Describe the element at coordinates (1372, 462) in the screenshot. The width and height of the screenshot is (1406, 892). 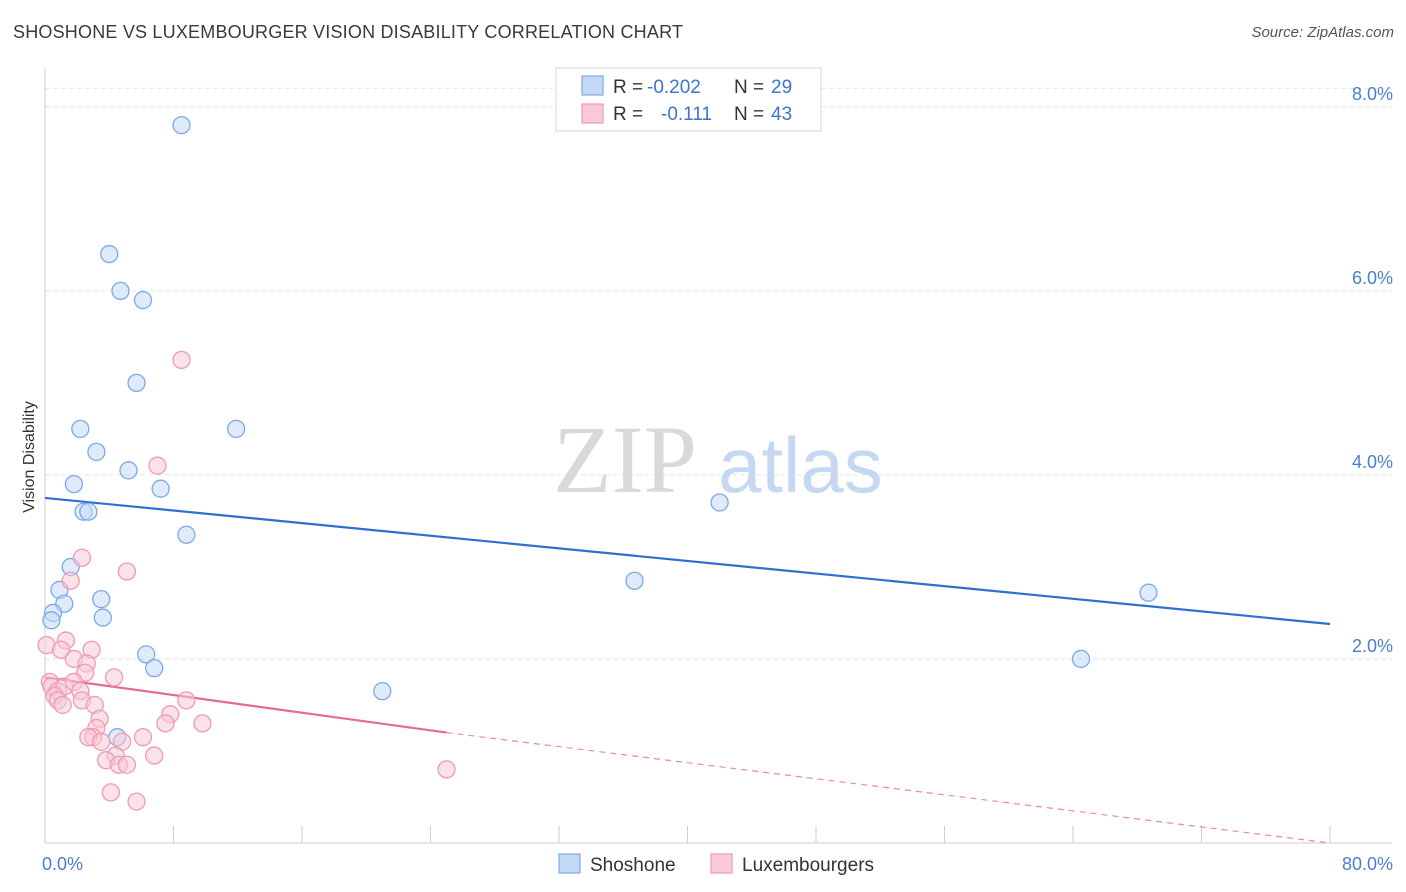
I see `y-tick-label-1: 4.0%` at that location.